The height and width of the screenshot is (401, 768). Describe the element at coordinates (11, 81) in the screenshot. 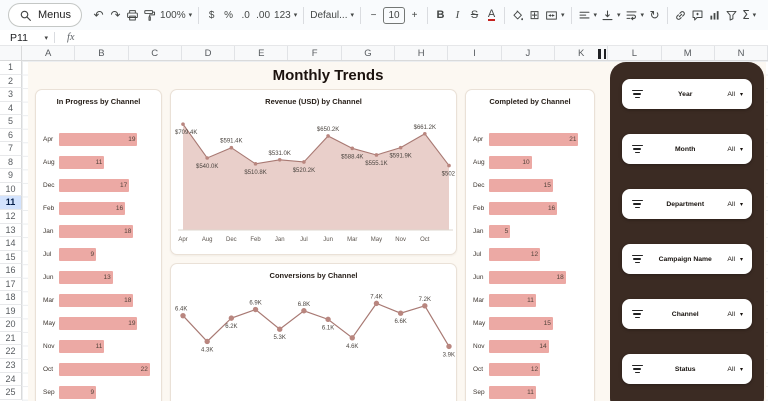

I see `row-header-2: 2` at that location.